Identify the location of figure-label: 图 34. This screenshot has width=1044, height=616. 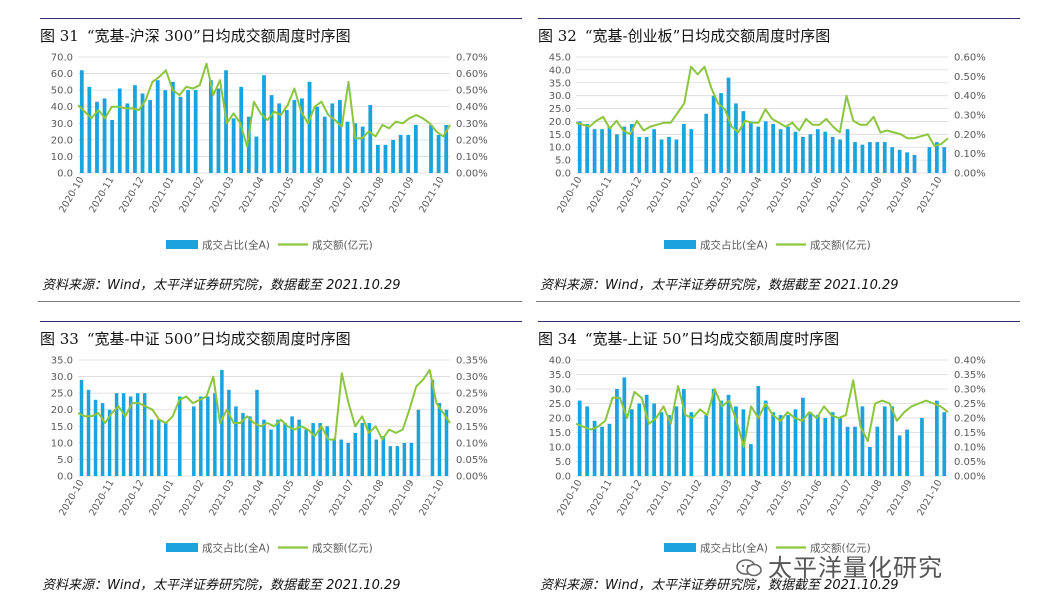
(557, 339).